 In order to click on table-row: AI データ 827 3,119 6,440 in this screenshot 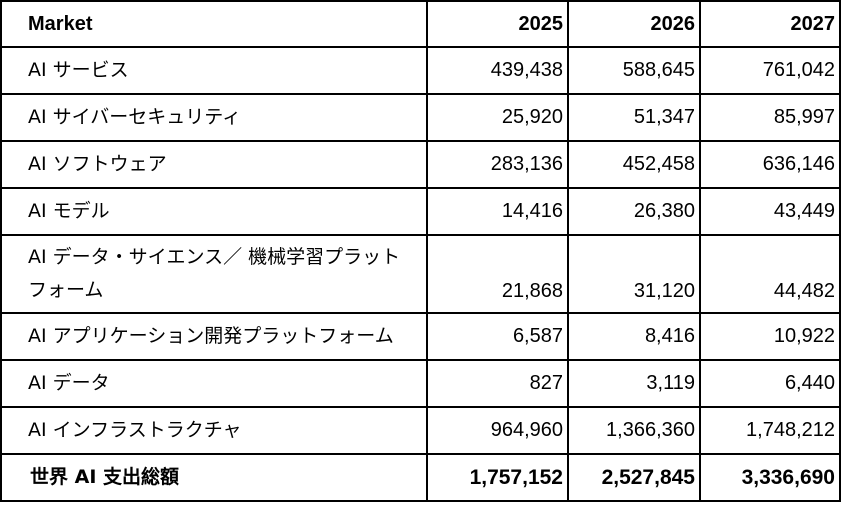, I will do `click(420, 383)`.